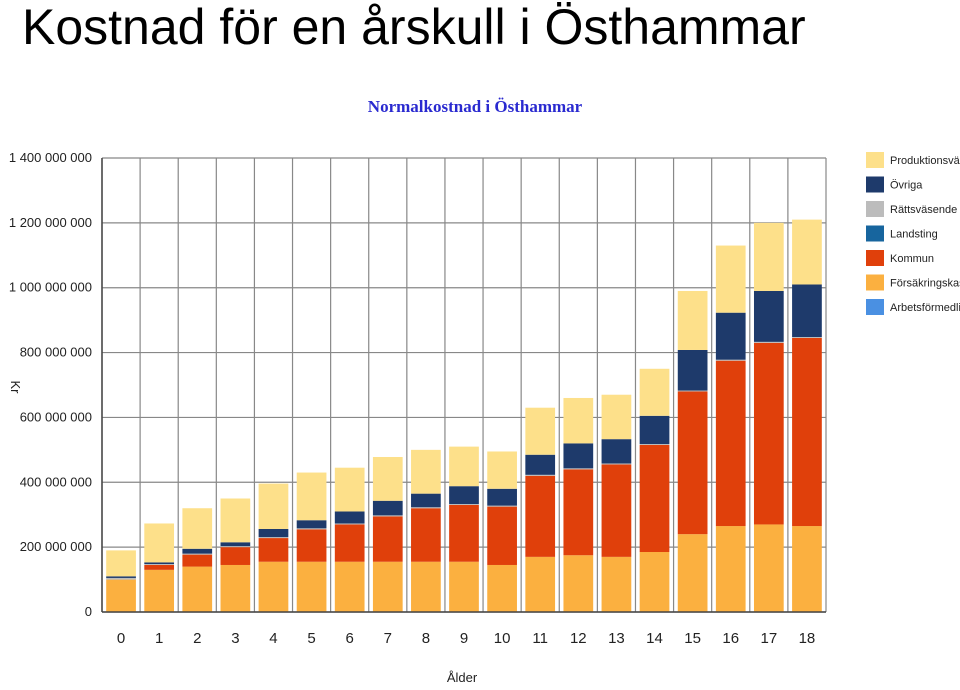 This screenshot has width=960, height=690. Describe the element at coordinates (311, 638) in the screenshot. I see `x-tick-label: 5` at that location.